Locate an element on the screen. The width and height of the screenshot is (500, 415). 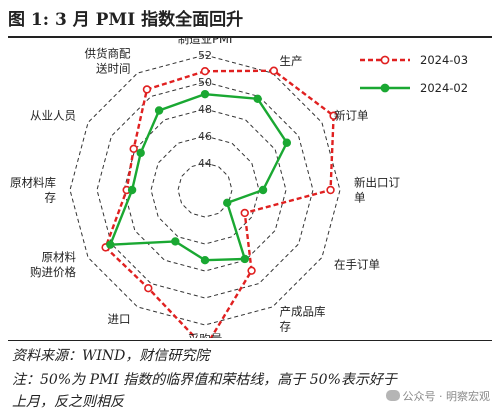
grid-ring is located at coordinates (205, 190).